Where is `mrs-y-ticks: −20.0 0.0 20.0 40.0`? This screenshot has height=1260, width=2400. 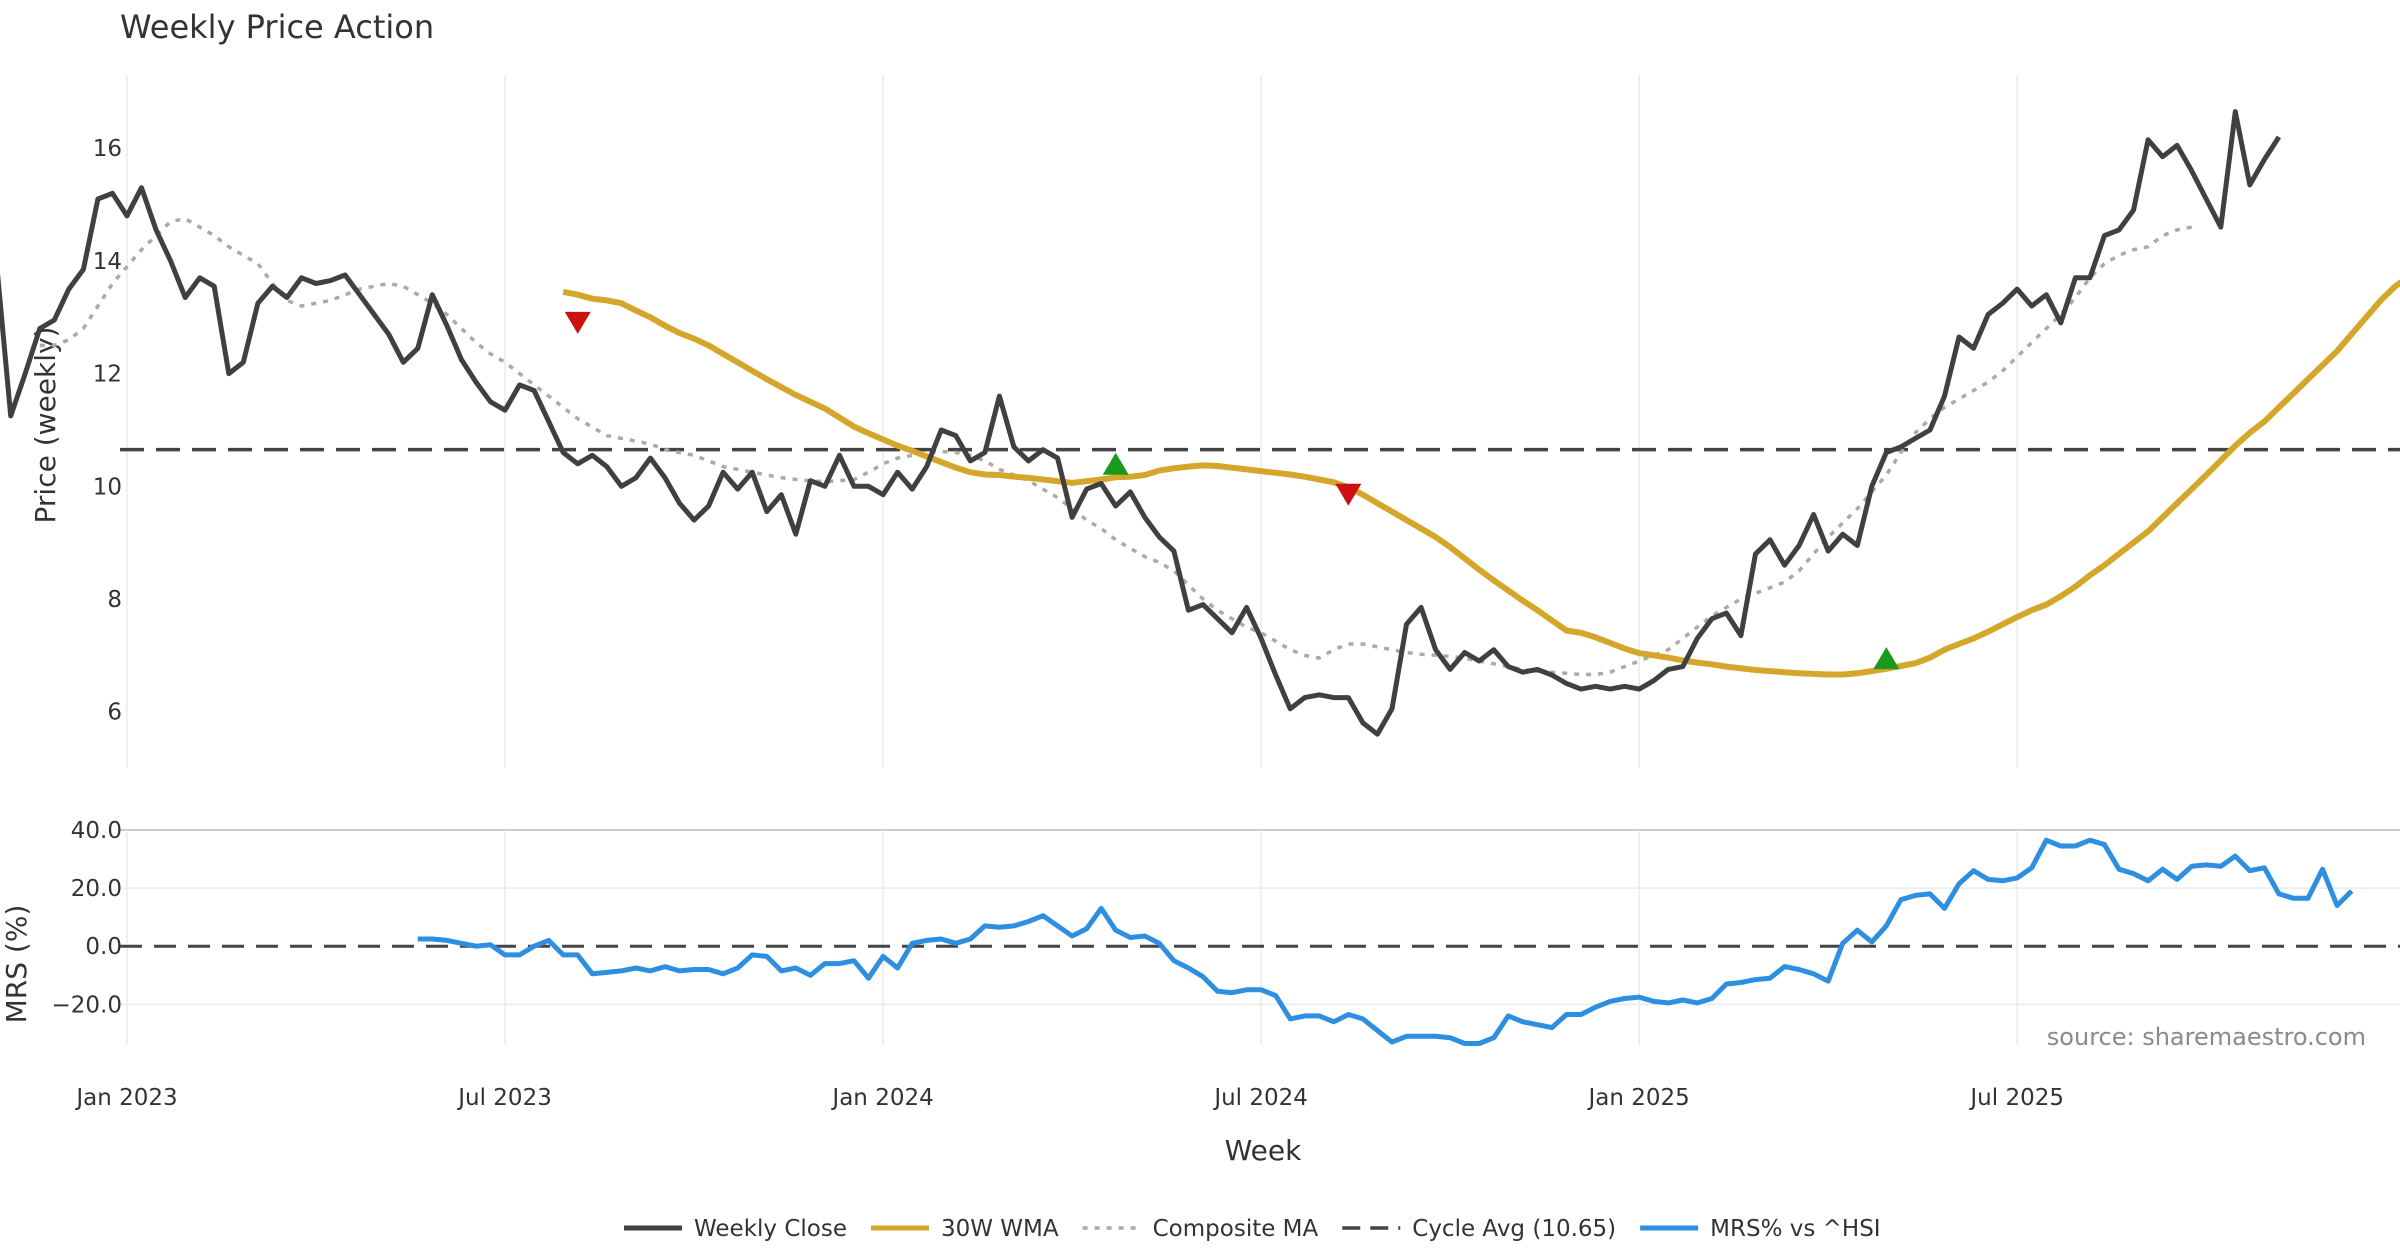
mrs-y-ticks: −20.0 0.0 20.0 40.0 is located at coordinates (87, 918).